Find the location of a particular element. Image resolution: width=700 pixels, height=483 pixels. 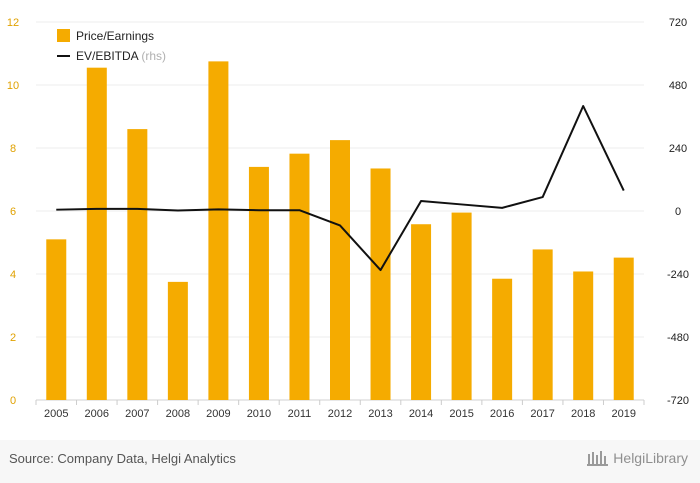

x-tick-label: 2010 is located at coordinates (259, 414).